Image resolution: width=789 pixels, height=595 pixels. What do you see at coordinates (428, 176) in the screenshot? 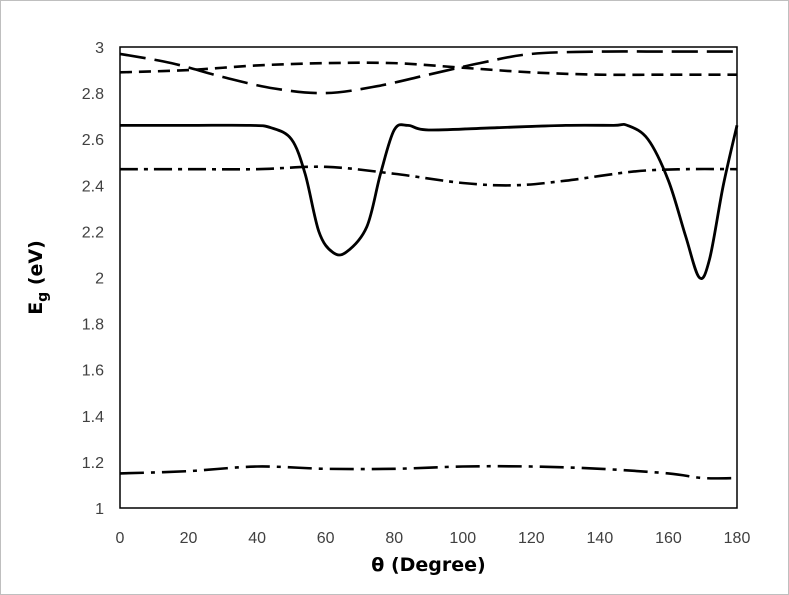
I see `series-line-dash-dot` at bounding box center [428, 176].